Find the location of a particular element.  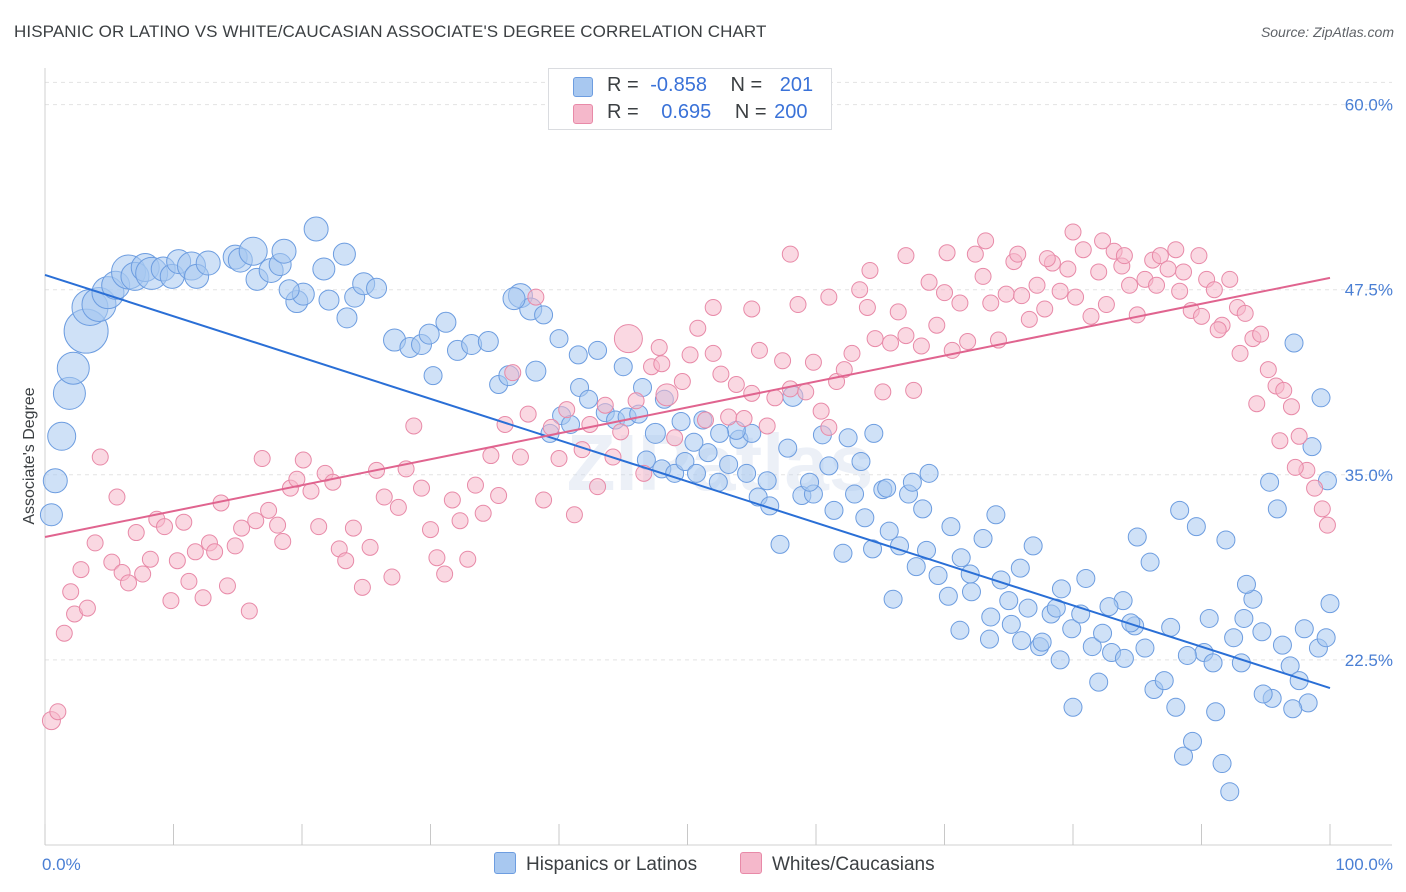

x-tick-label: 0.0% is located at coordinates (61, 864).